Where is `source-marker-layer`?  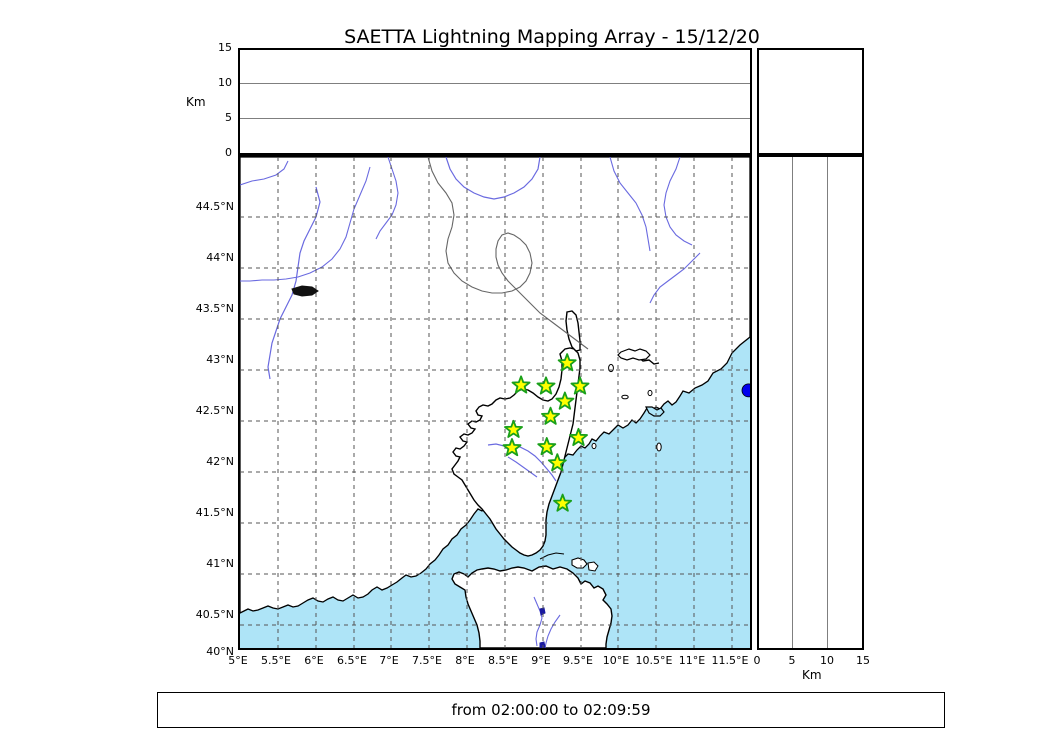 source-marker-layer is located at coordinates (745, 390).